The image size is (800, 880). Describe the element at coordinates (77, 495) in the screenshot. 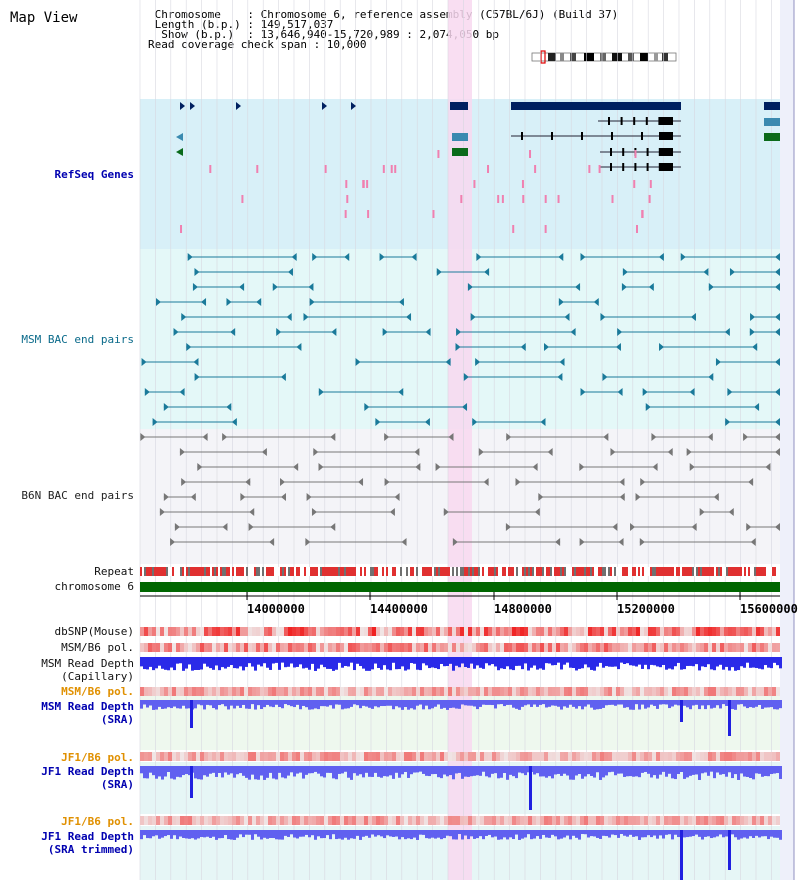

I see `b6n-bac-label: B6N BAC end pairs` at that location.